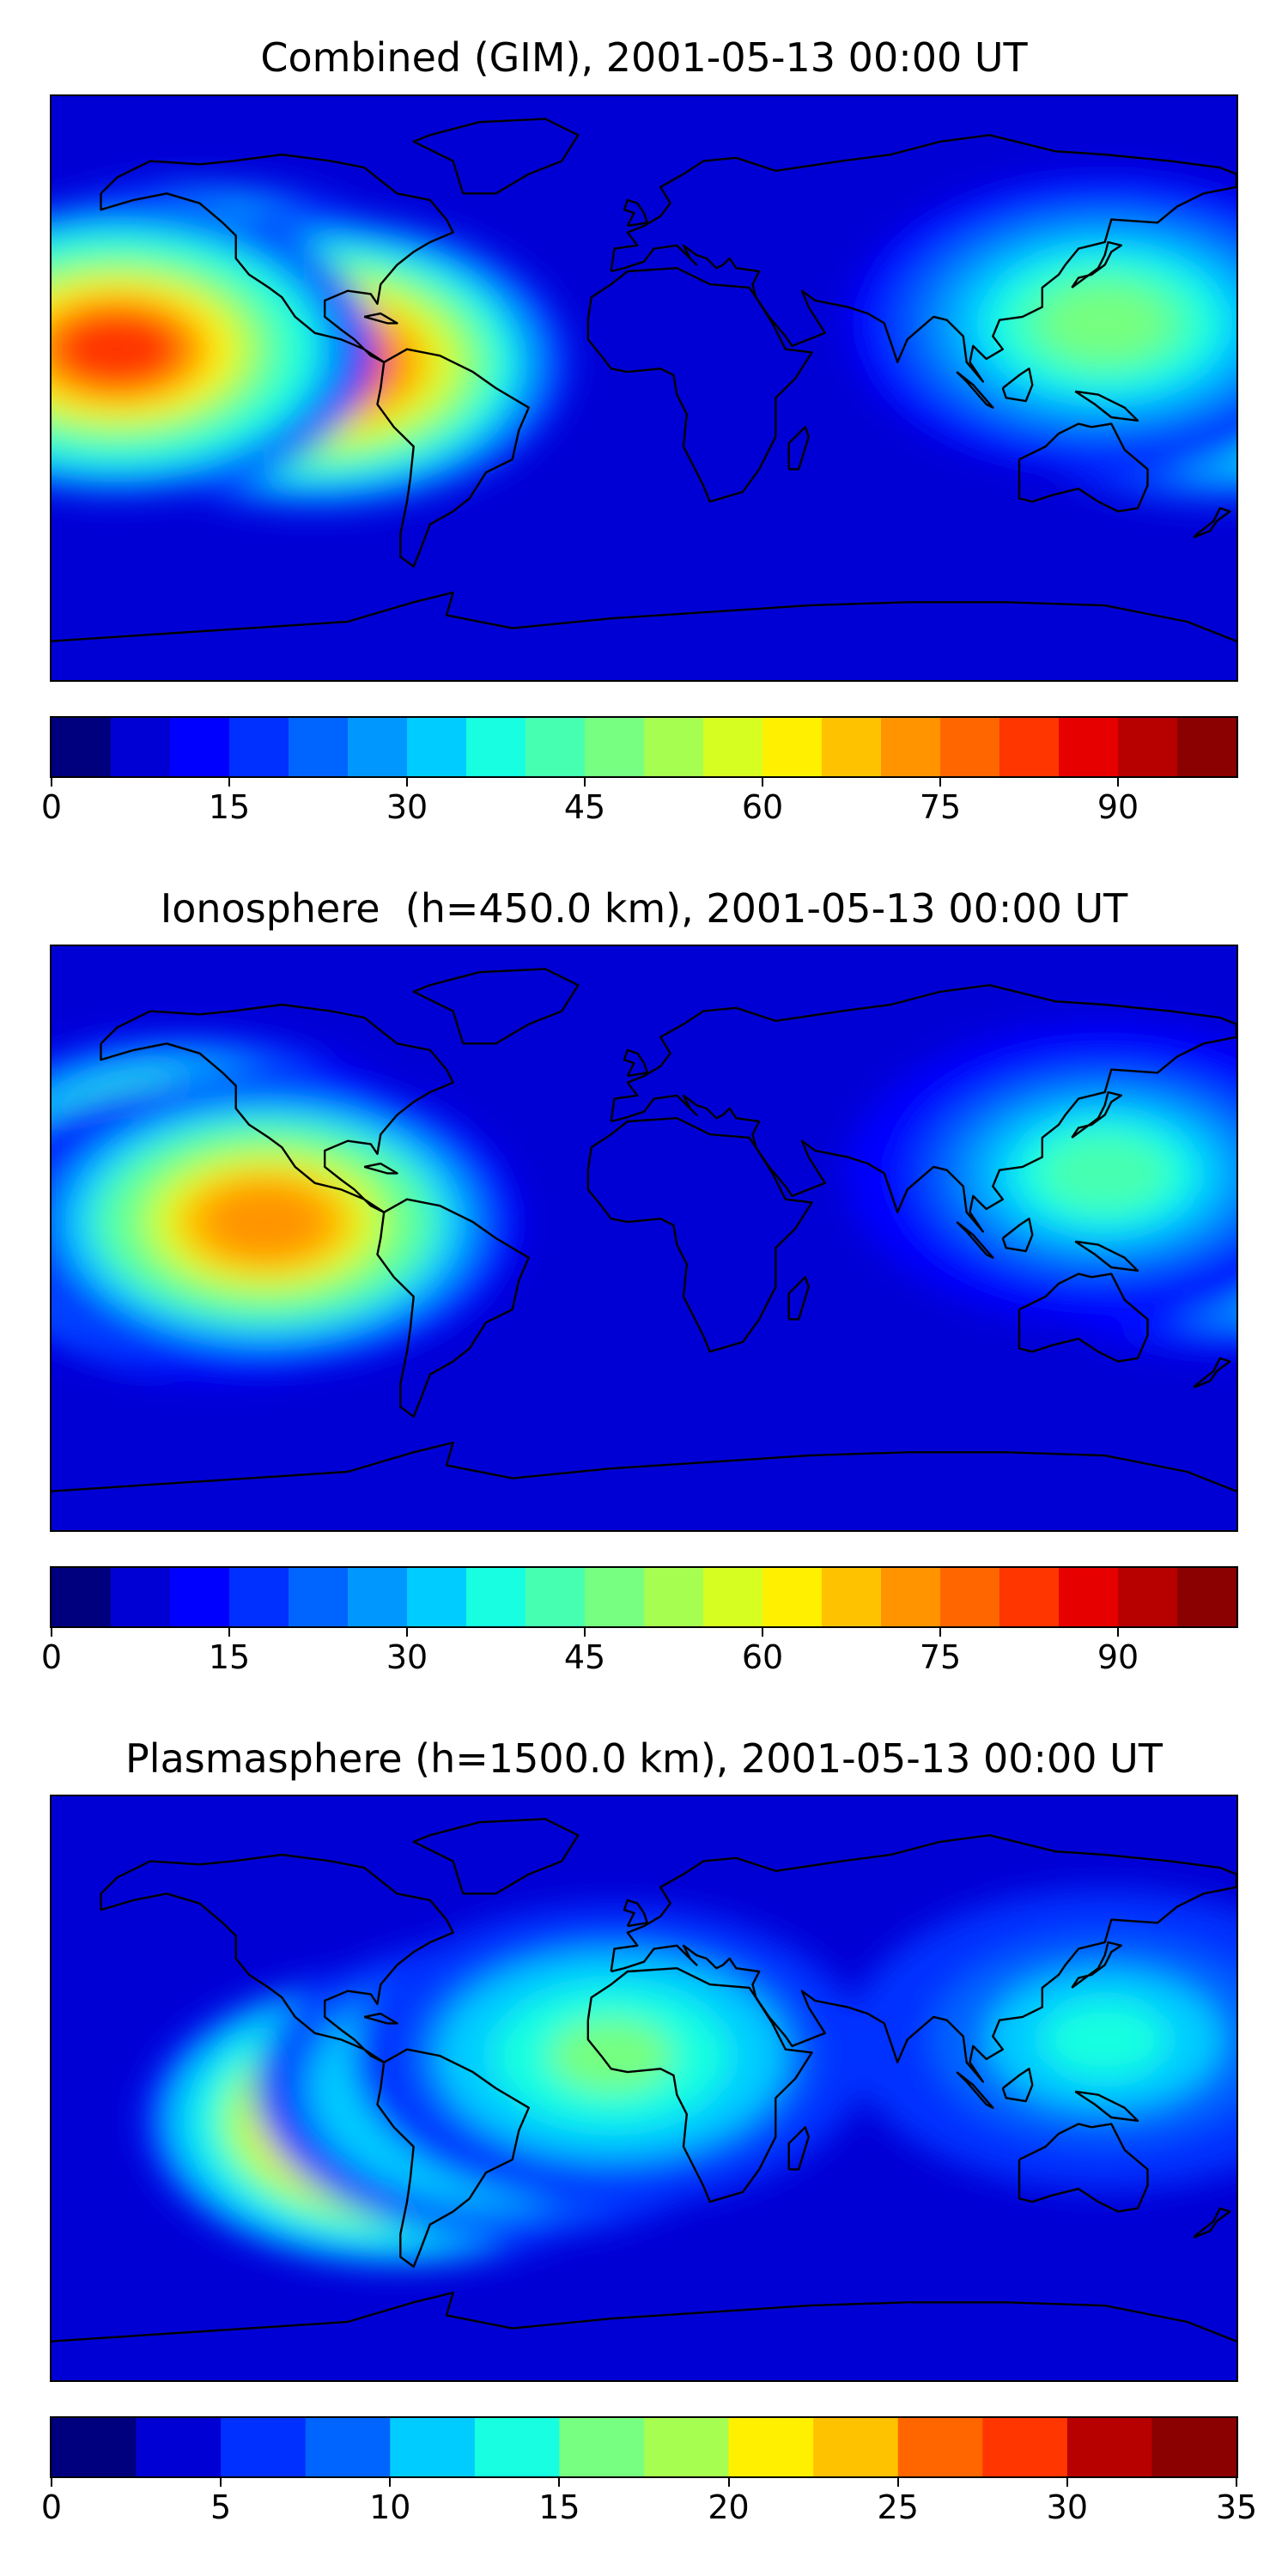  Describe the element at coordinates (390, 2507) in the screenshot. I see `colorbar-tick-label: 10` at that location.